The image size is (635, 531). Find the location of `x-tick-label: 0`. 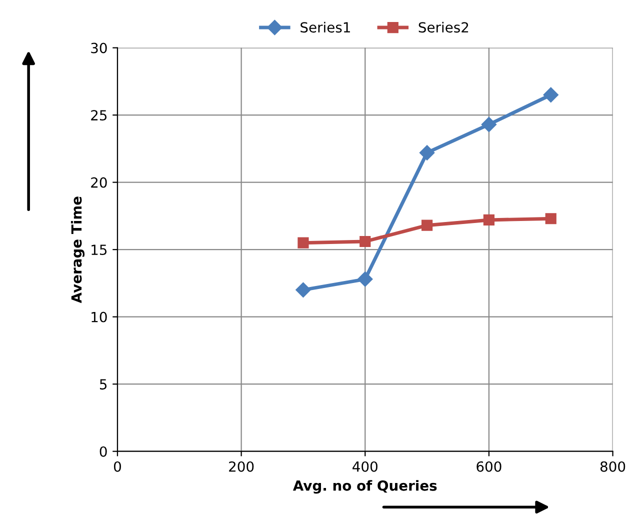

x-tick-label: 0 is located at coordinates (117, 466).